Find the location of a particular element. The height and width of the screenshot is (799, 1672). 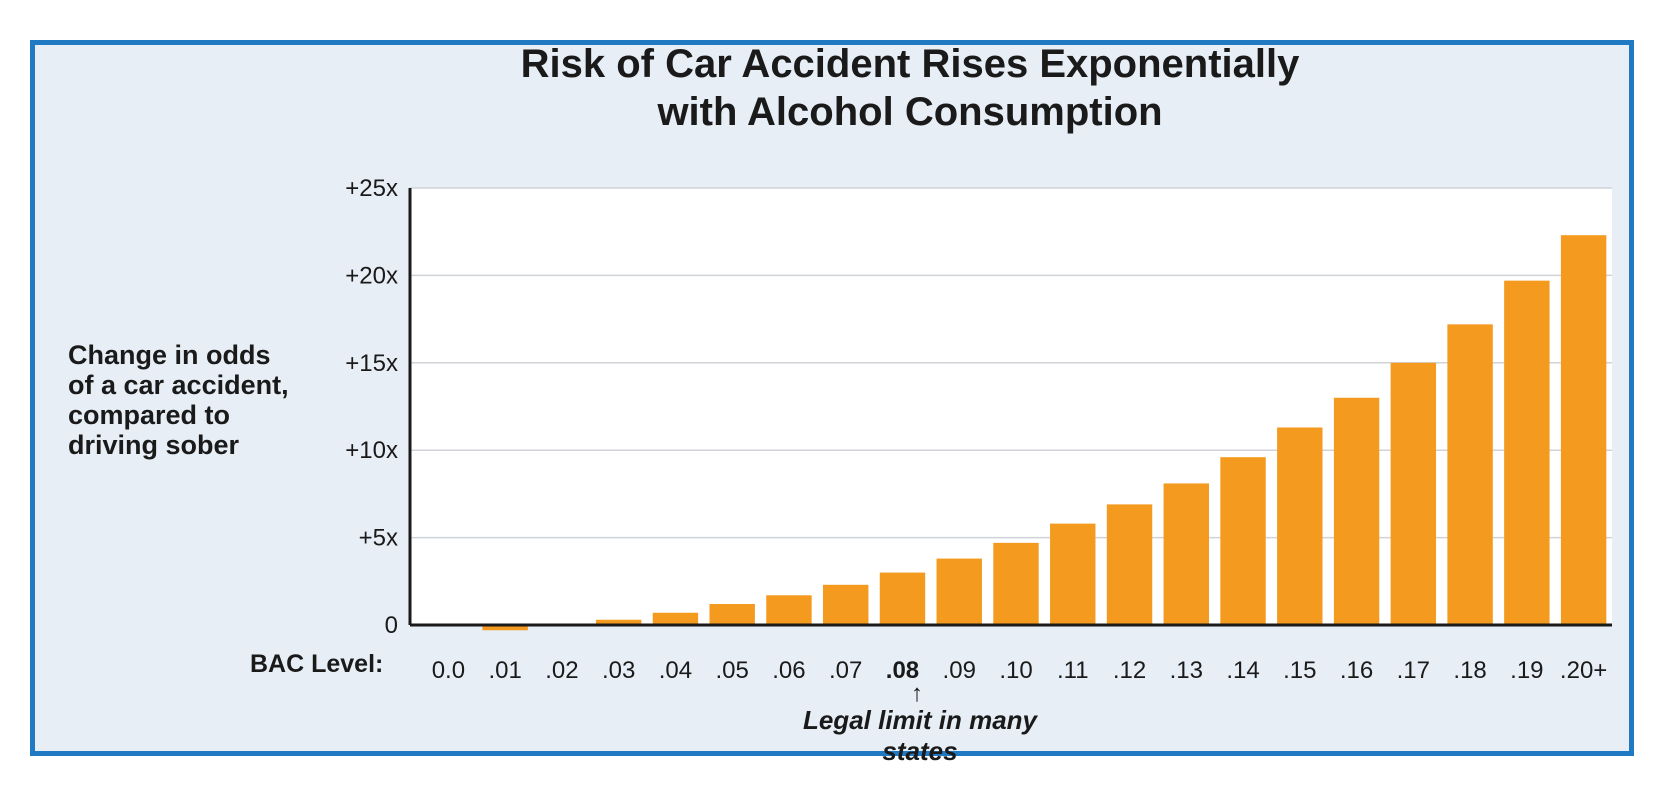

bar-.19 is located at coordinates (1527, 452).